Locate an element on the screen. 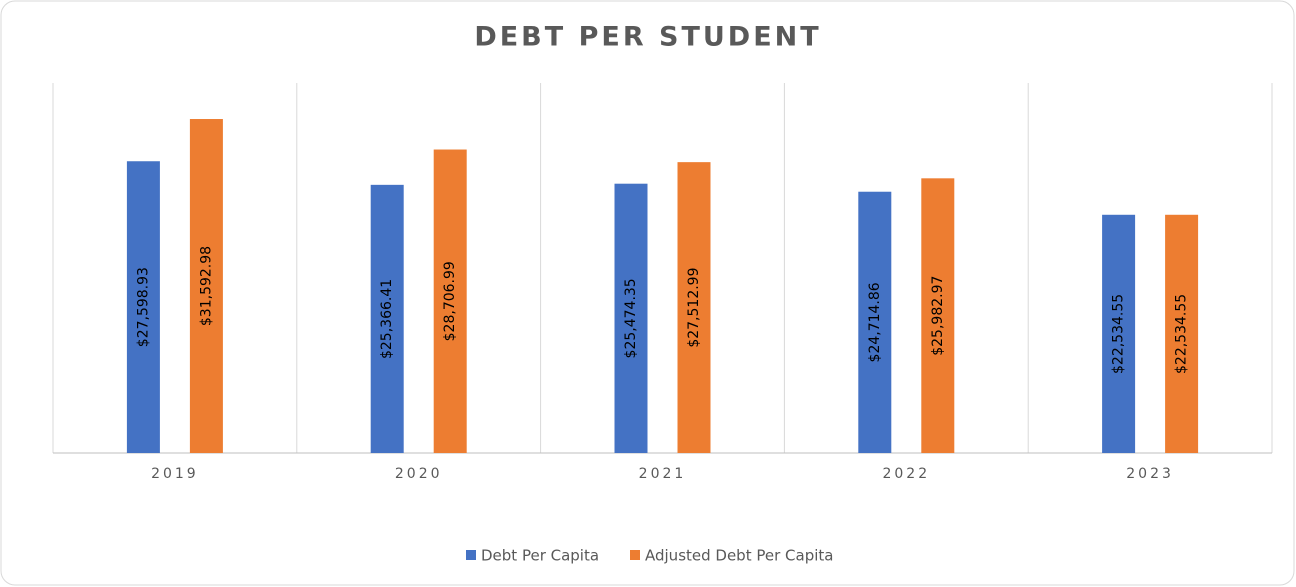 The image size is (1296, 587). value-label: $27,598.93 is located at coordinates (143, 307).